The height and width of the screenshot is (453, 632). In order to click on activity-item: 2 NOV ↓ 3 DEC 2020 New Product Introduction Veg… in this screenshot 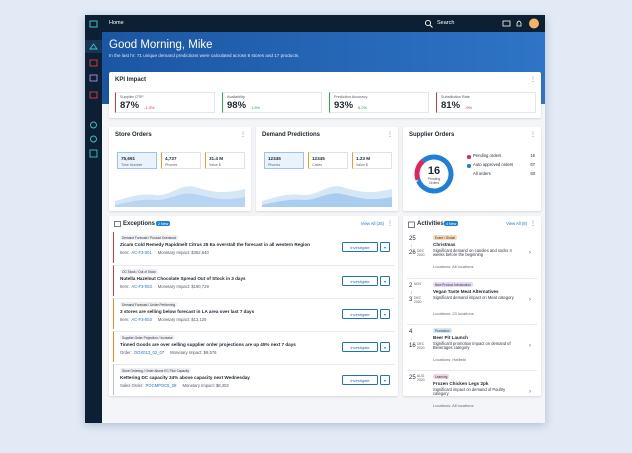, I will do `click(472, 300)`.